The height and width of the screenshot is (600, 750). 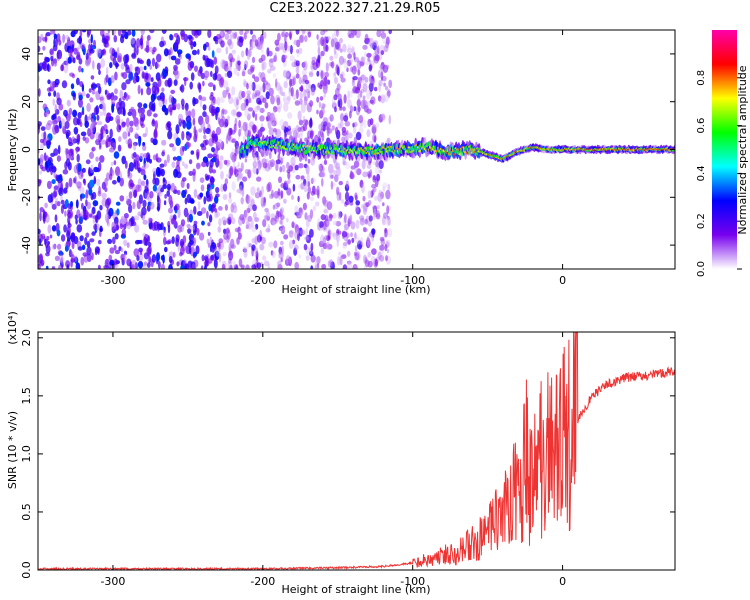 What do you see at coordinates (701, 126) in the screenshot?
I see `colorbar-tick-label: 0.6` at bounding box center [701, 126].